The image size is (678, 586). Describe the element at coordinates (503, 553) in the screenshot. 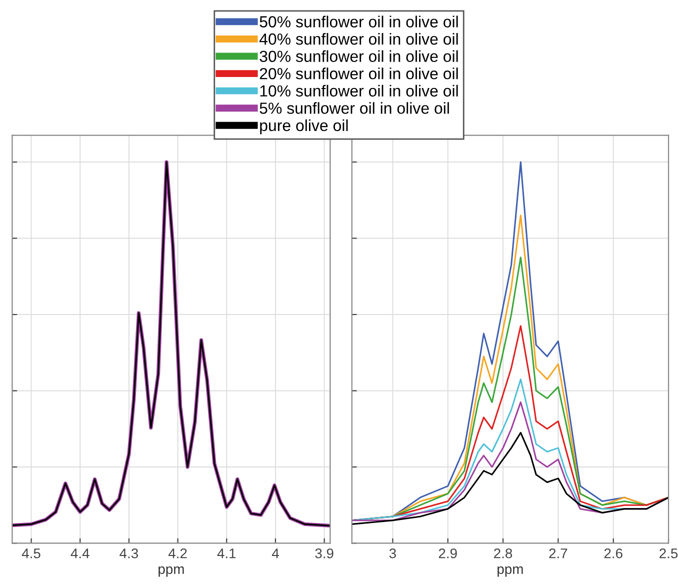

I see `x-tick-label: 2.8` at that location.